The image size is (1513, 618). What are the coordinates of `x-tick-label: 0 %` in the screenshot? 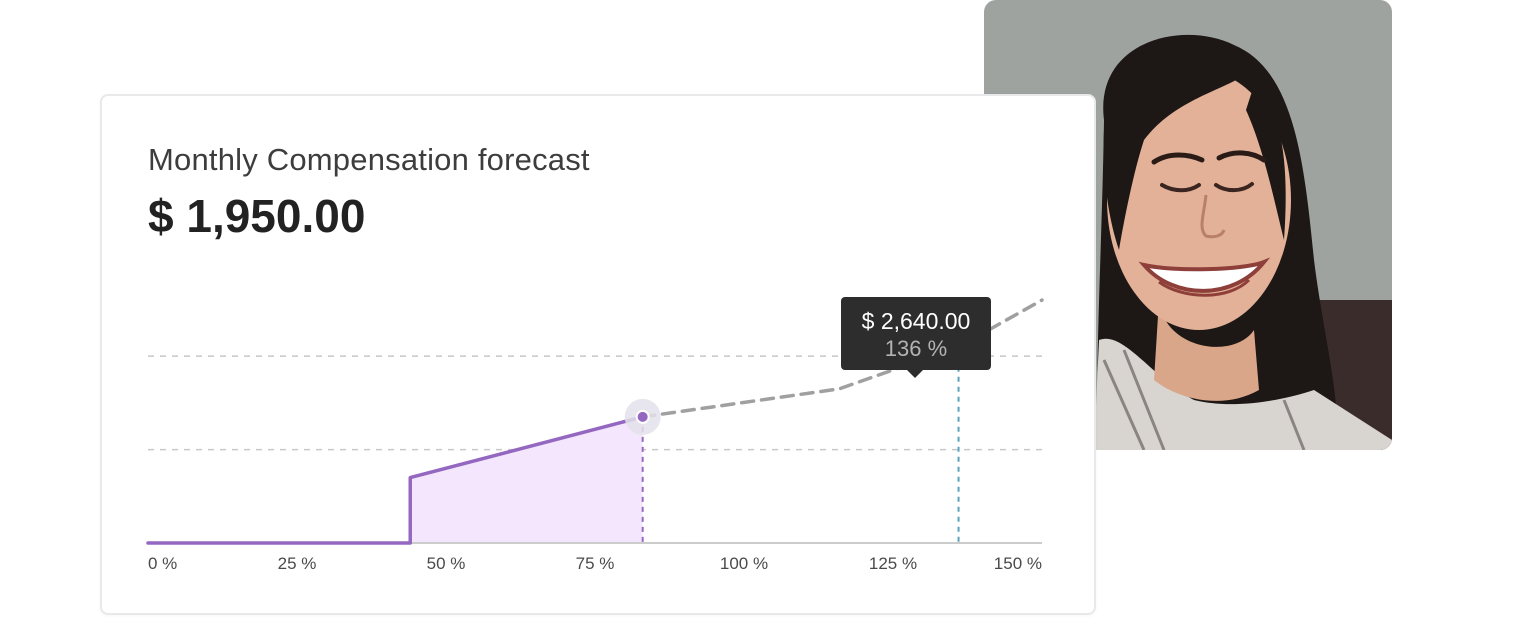 It's located at (162, 563).